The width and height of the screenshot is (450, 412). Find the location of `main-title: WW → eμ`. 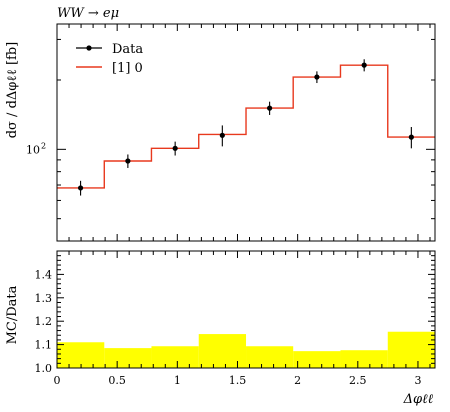

main-title: WW → eμ is located at coordinates (88, 13).